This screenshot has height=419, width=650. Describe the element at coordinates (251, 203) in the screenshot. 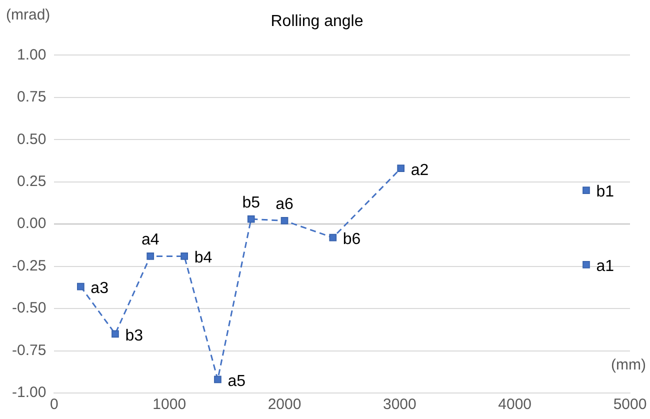

I see `annotation: b5` at that location.